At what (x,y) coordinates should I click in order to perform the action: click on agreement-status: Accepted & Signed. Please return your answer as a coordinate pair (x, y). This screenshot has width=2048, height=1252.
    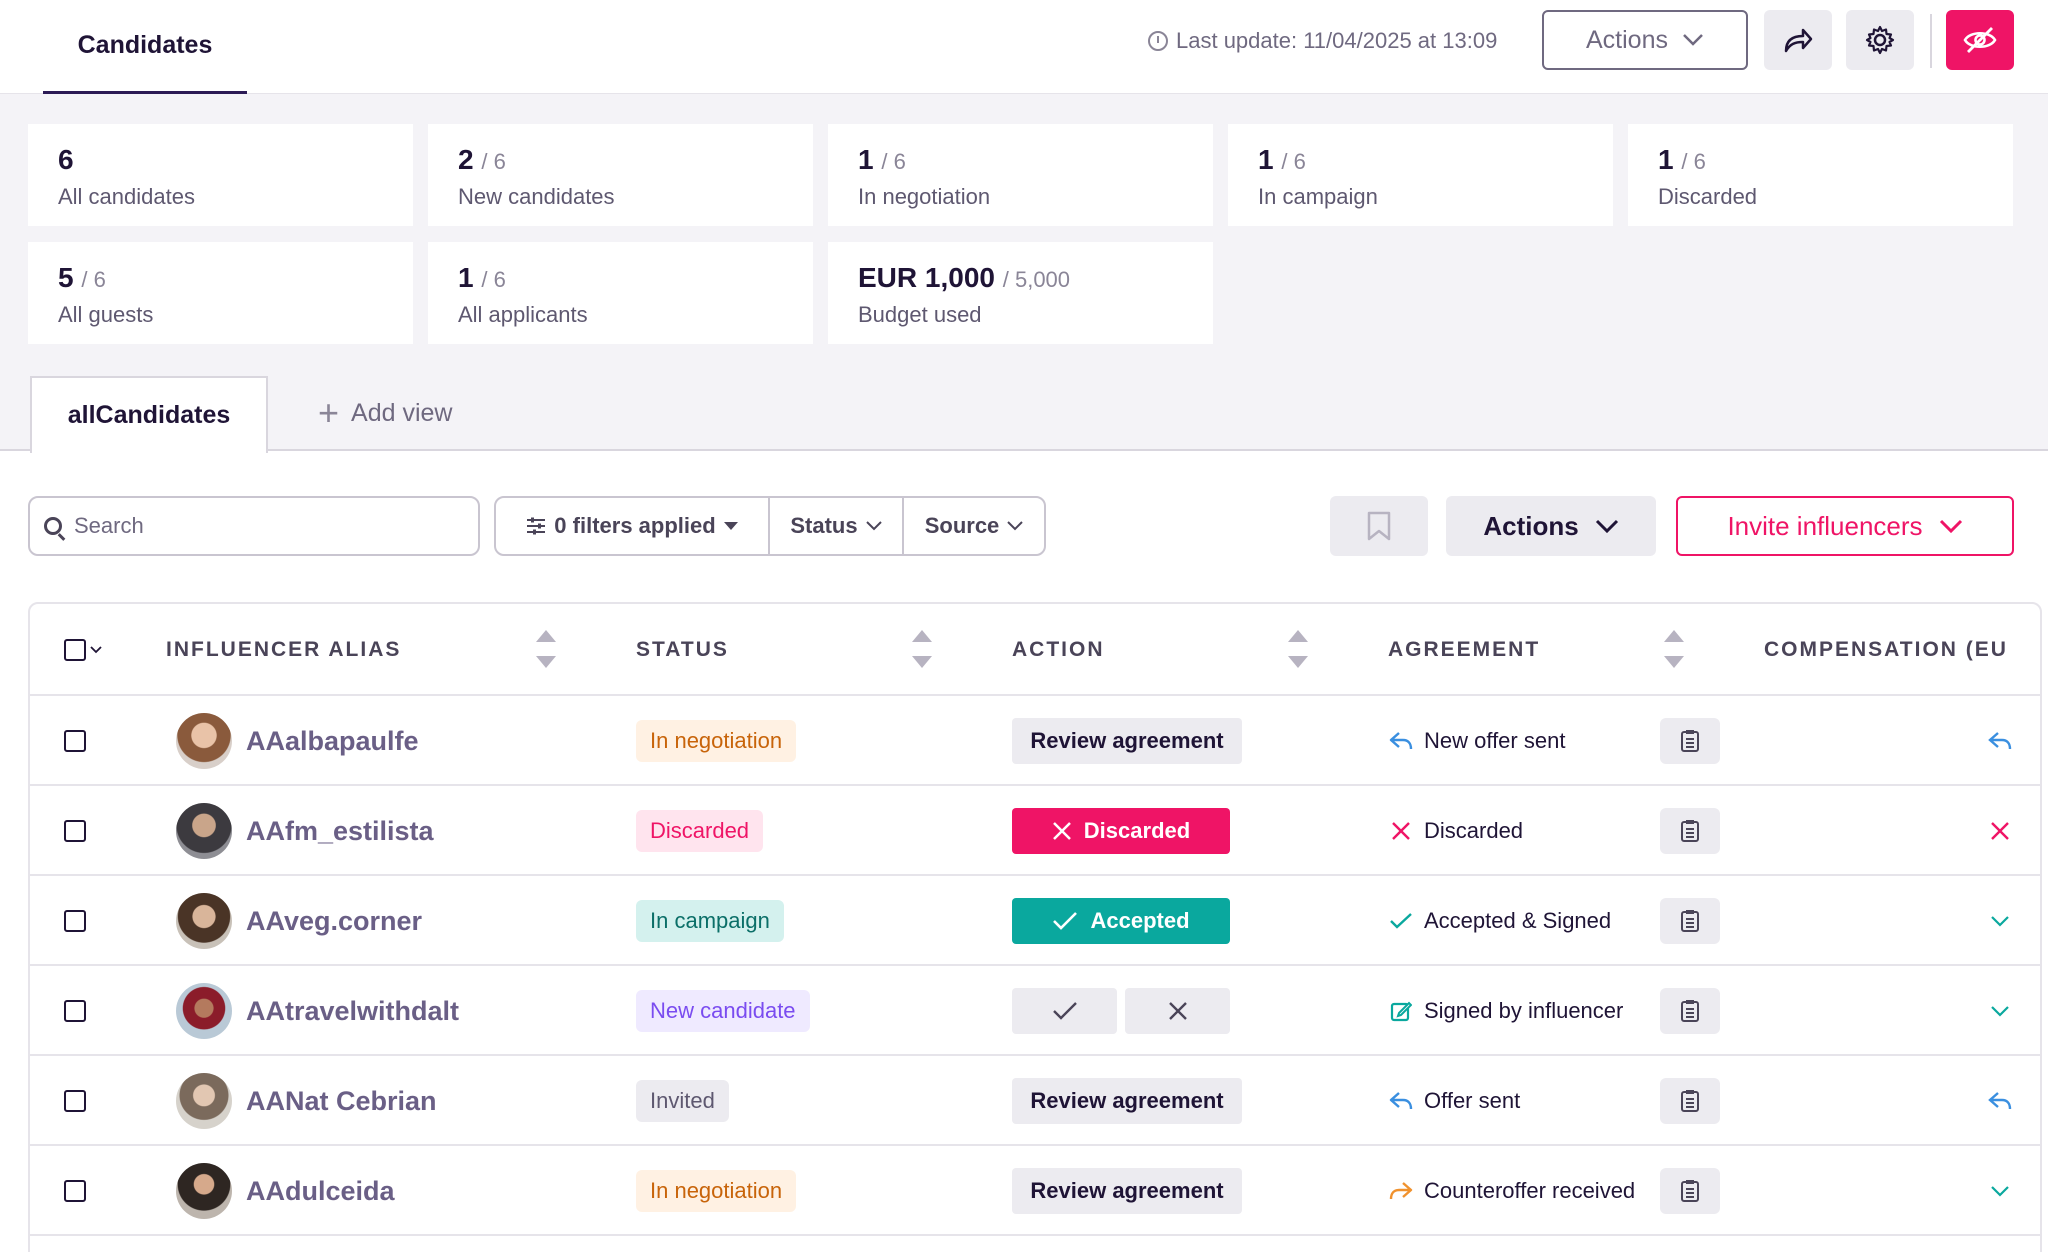
    Looking at the image, I should click on (1518, 920).